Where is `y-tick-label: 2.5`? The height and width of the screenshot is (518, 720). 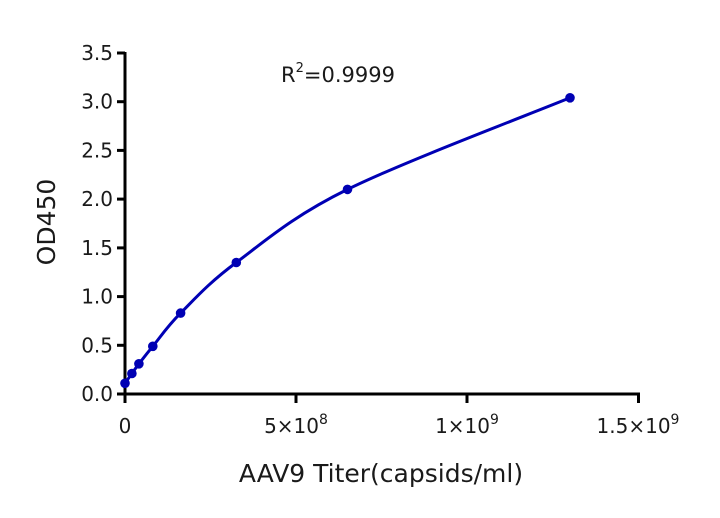 y-tick-label: 2.5 is located at coordinates (97, 150).